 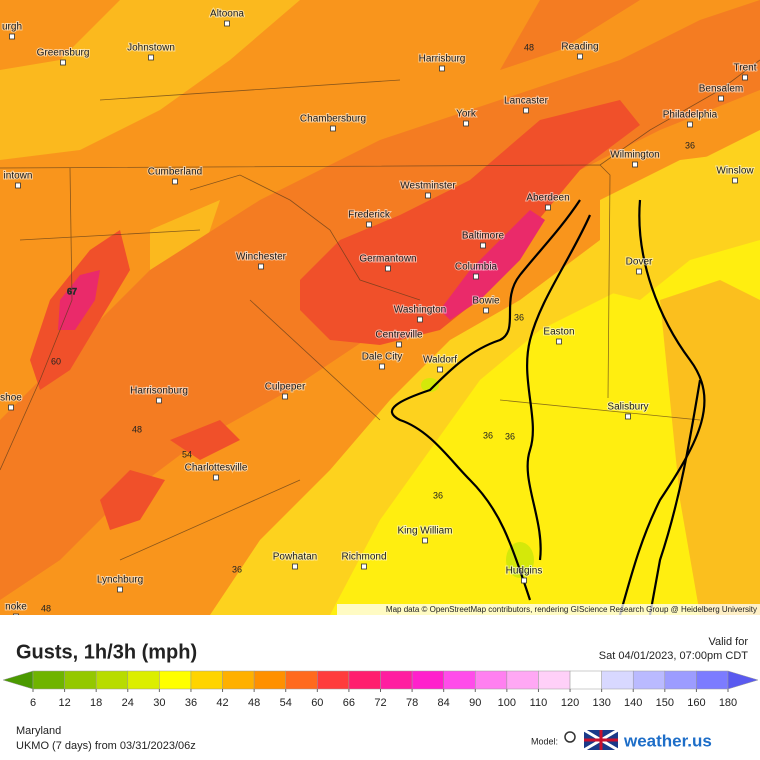 I want to click on city-label: Centreville, so click(x=399, y=335).